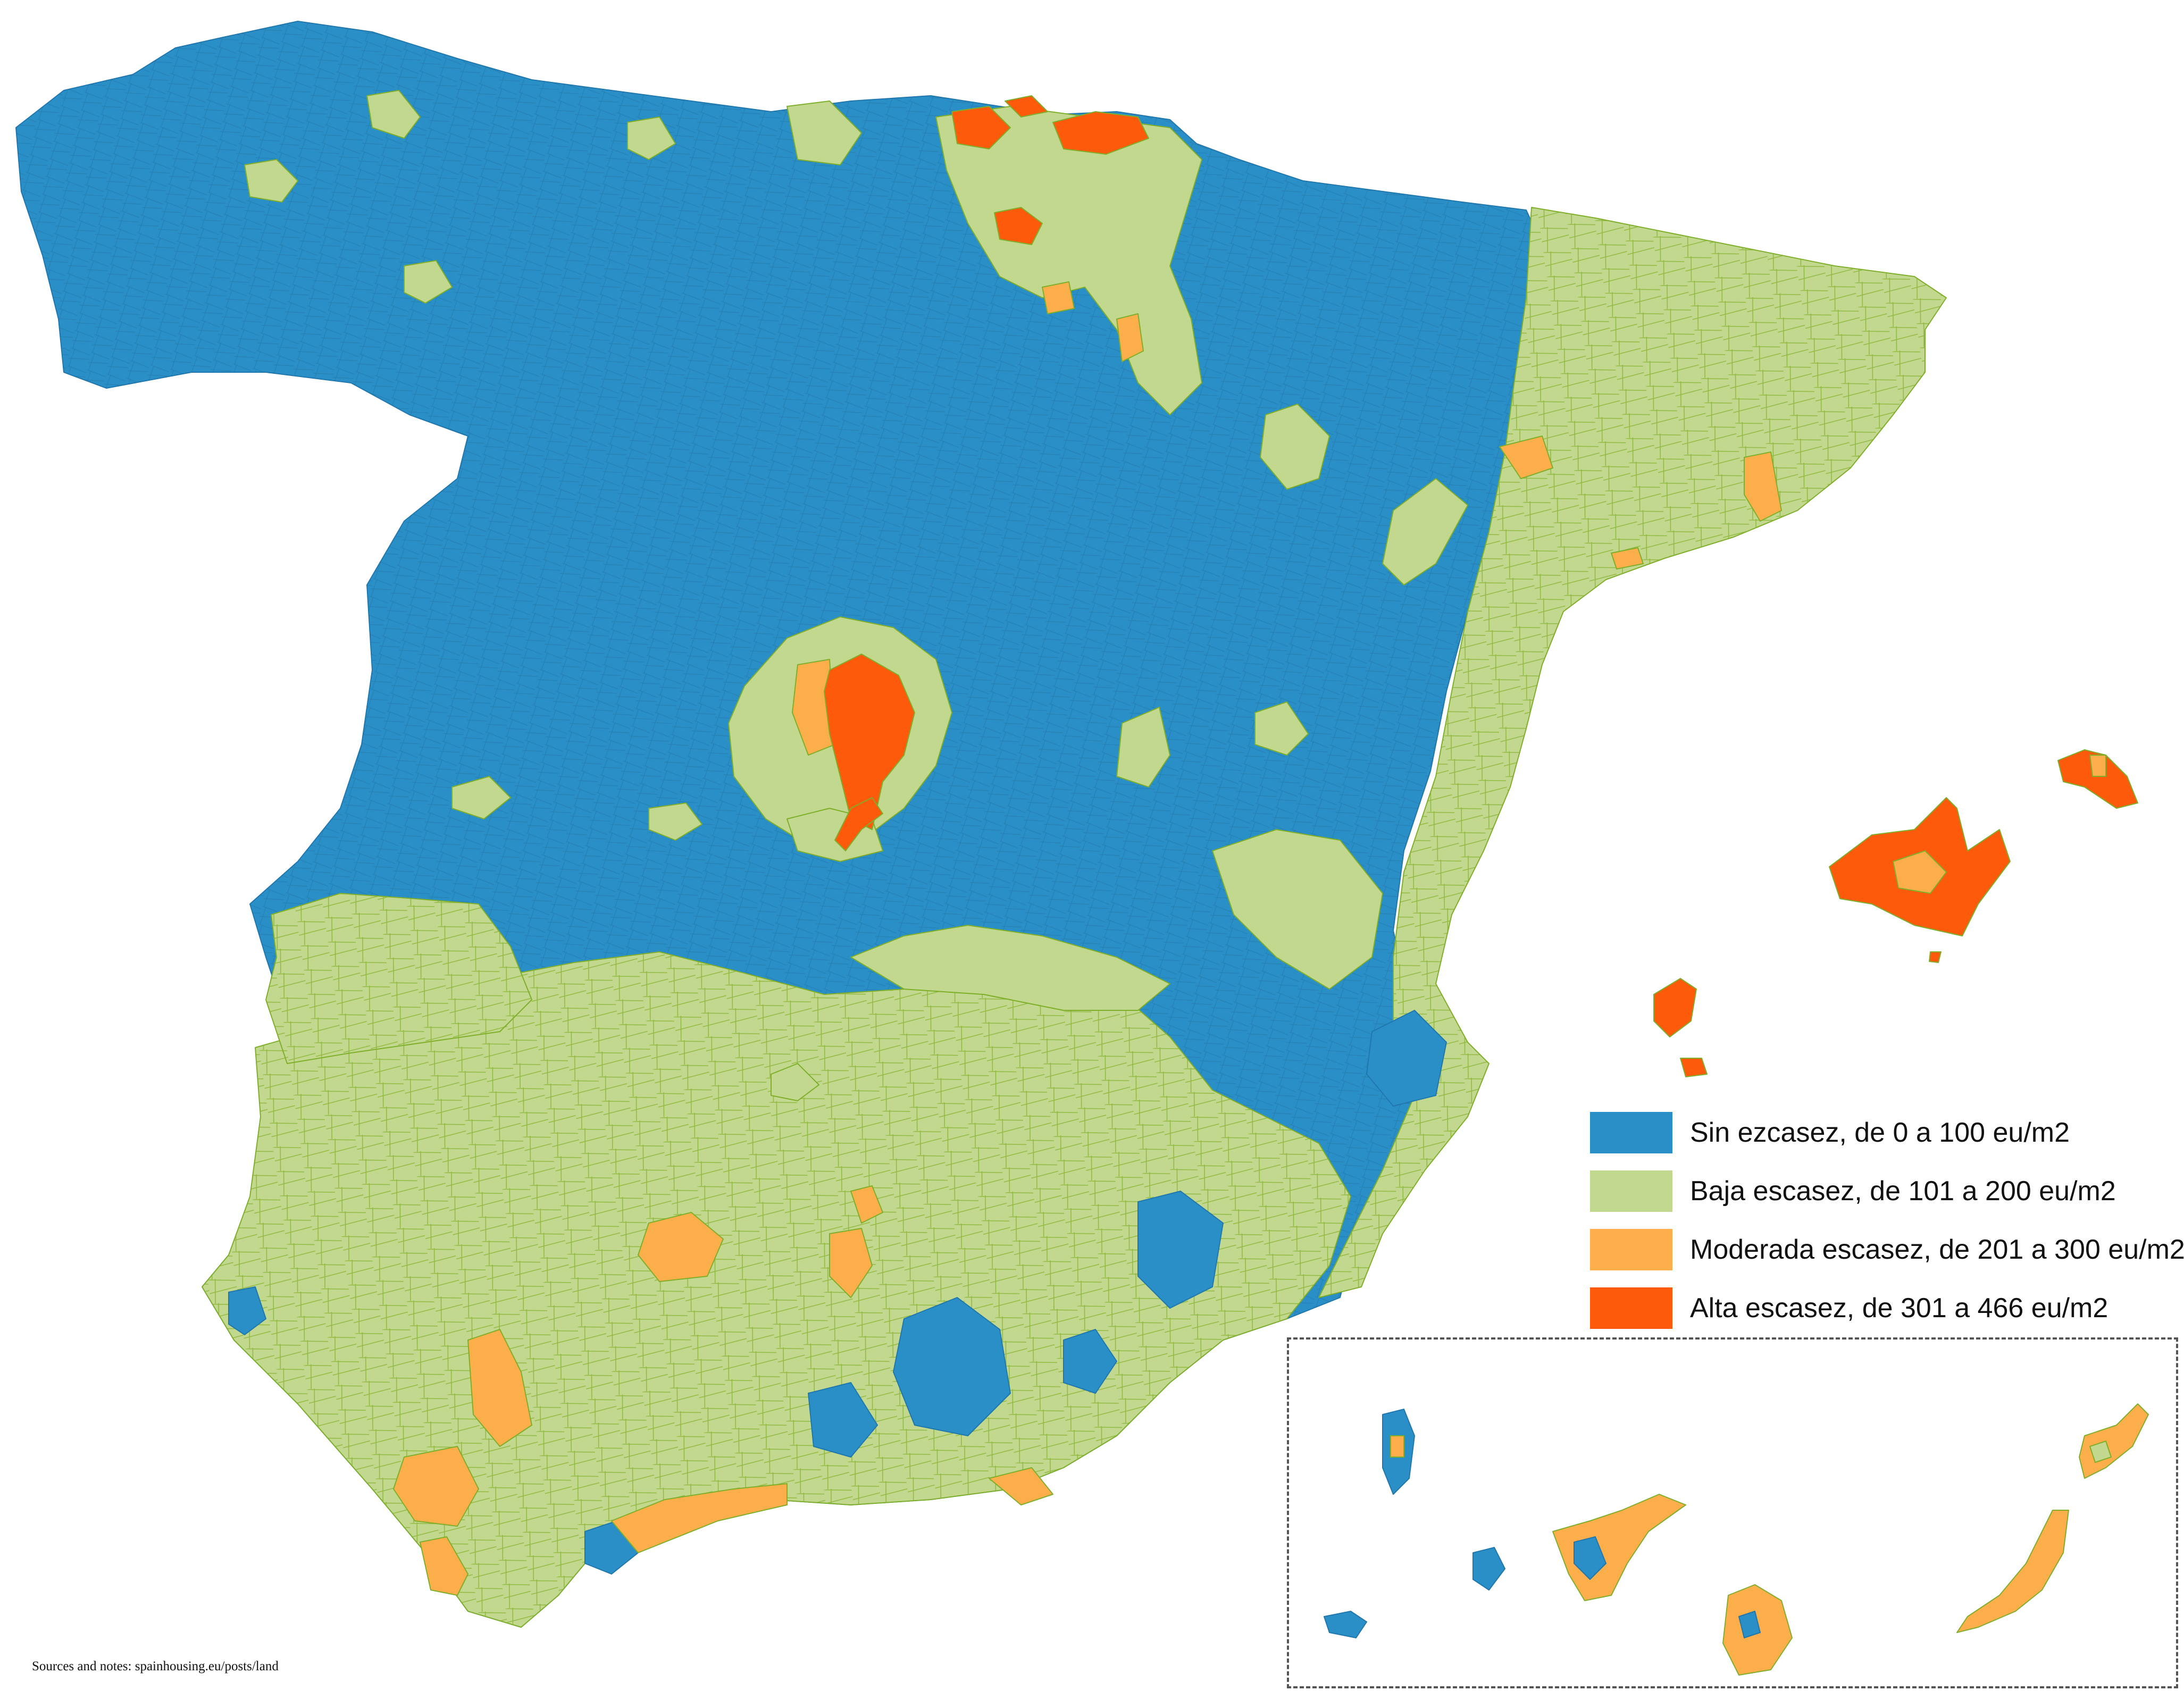 This screenshot has width=2184, height=1699. Describe the element at coordinates (1675, 1007) in the screenshot. I see `ibiza` at that location.